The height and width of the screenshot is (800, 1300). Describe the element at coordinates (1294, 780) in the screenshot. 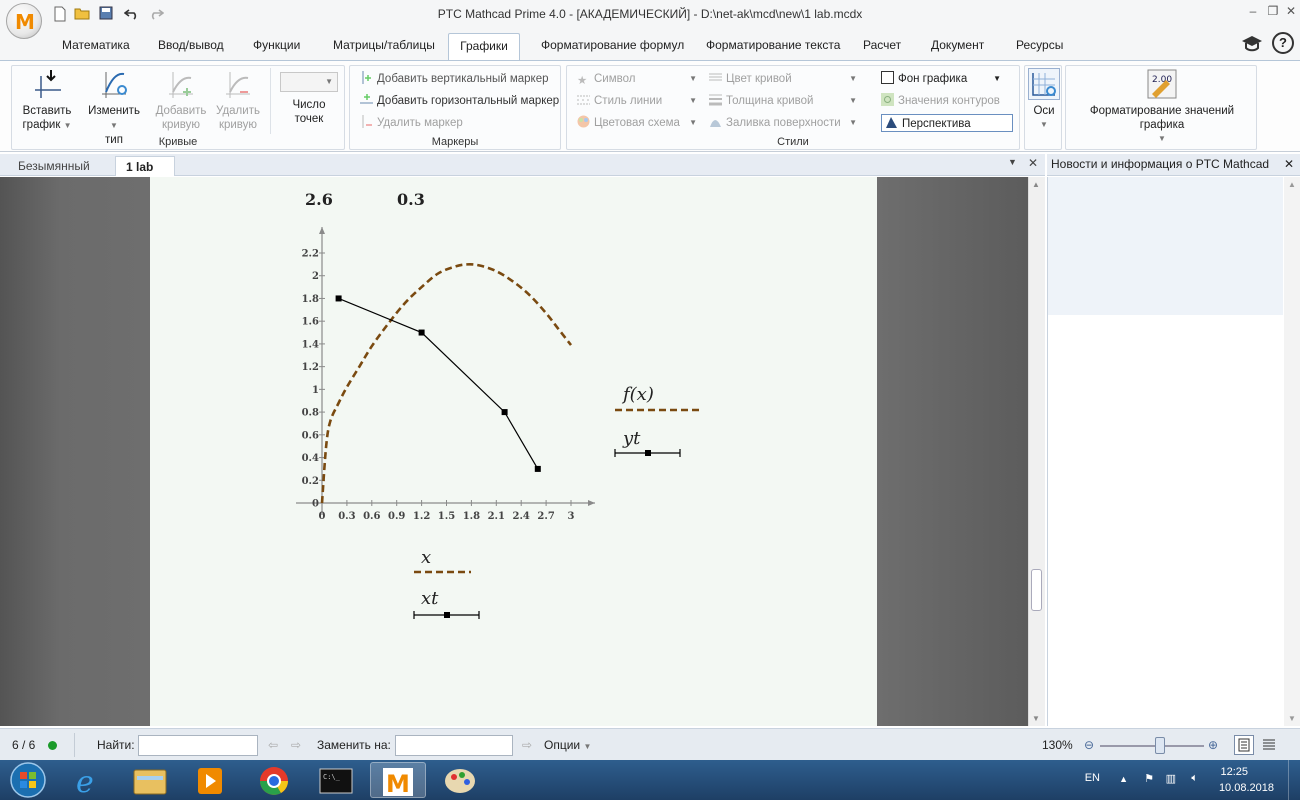

I see `show-desktop-button` at that location.